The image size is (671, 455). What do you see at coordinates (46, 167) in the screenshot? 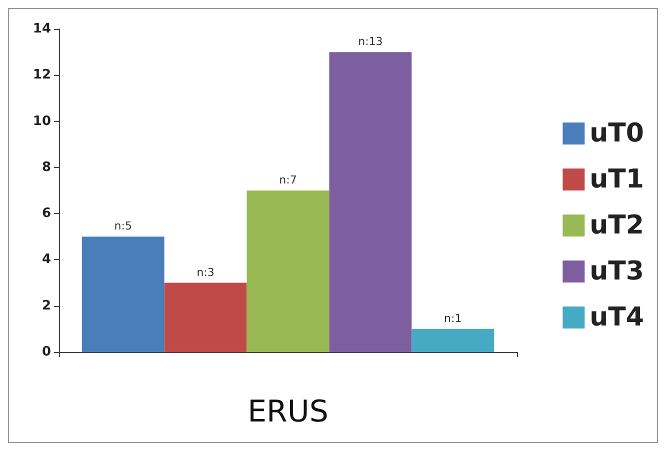
I see `y-tick-label: 8` at bounding box center [46, 167].